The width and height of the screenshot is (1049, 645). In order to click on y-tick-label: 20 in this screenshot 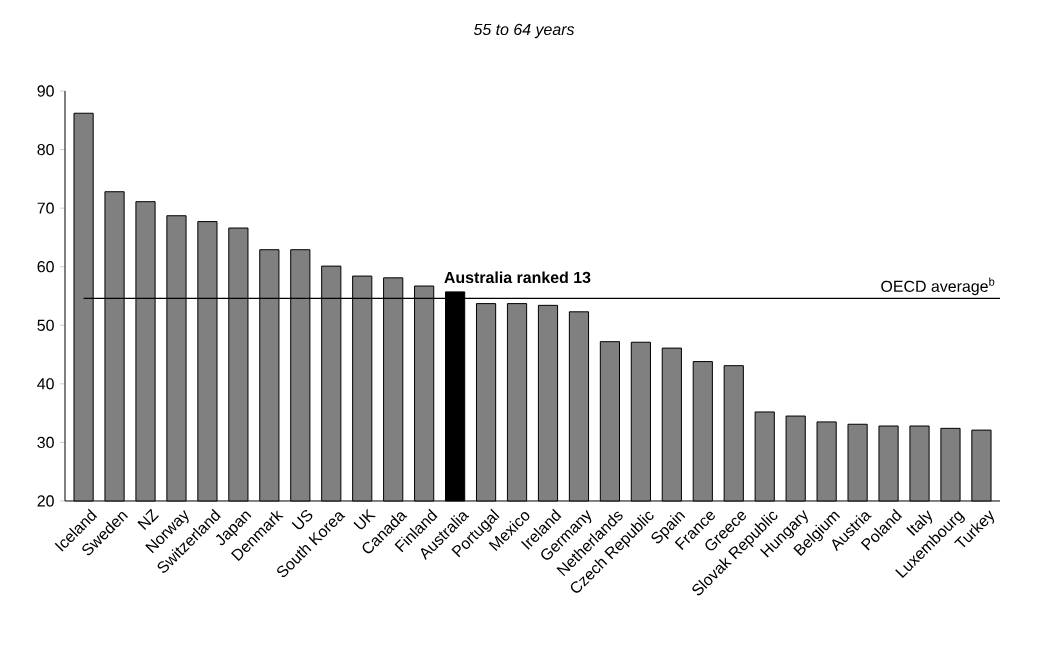, I will do `click(45, 501)`.